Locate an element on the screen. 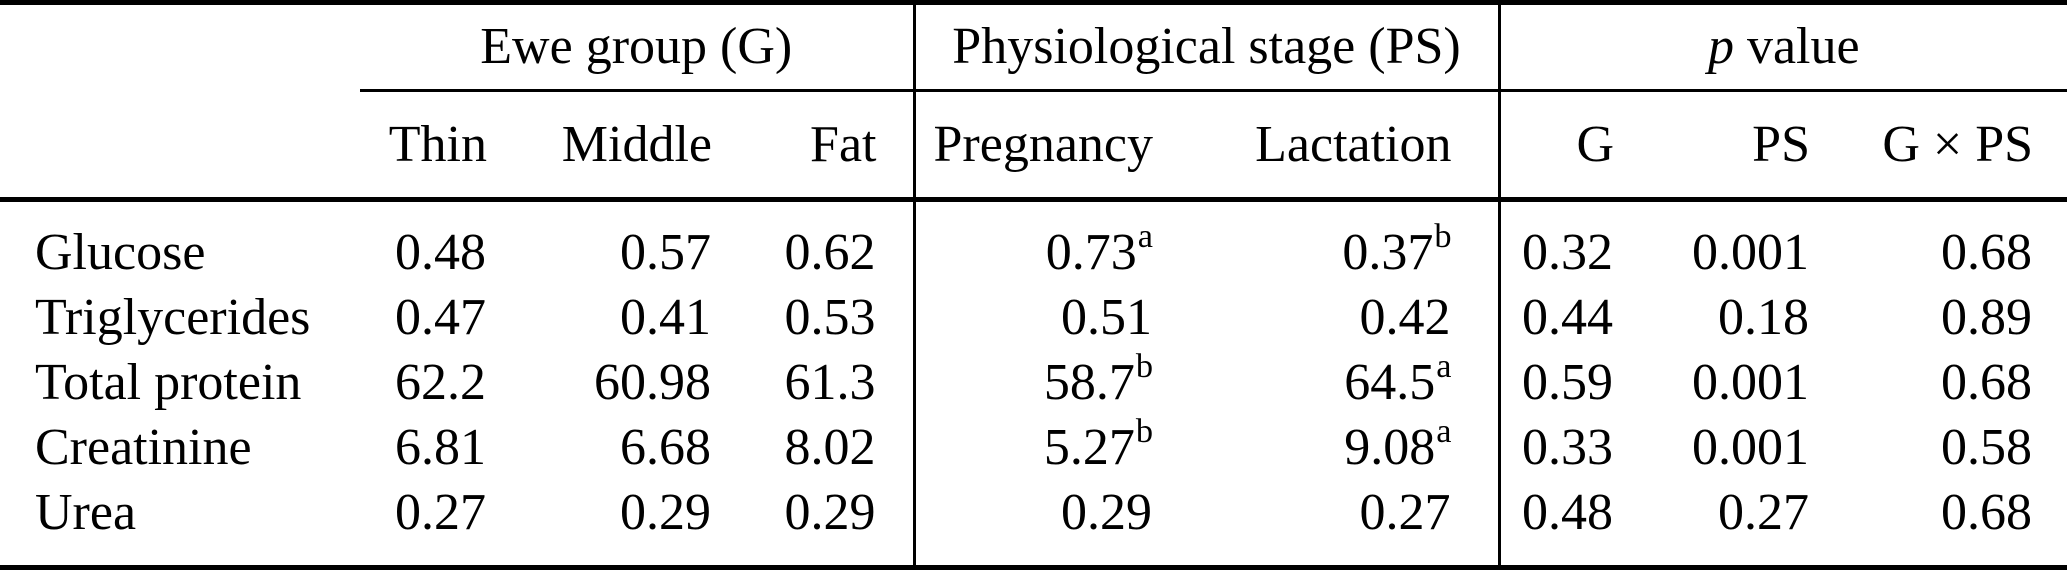 This screenshot has width=2067, height=570. value-cell: 9.08a is located at coordinates (1355, 446).